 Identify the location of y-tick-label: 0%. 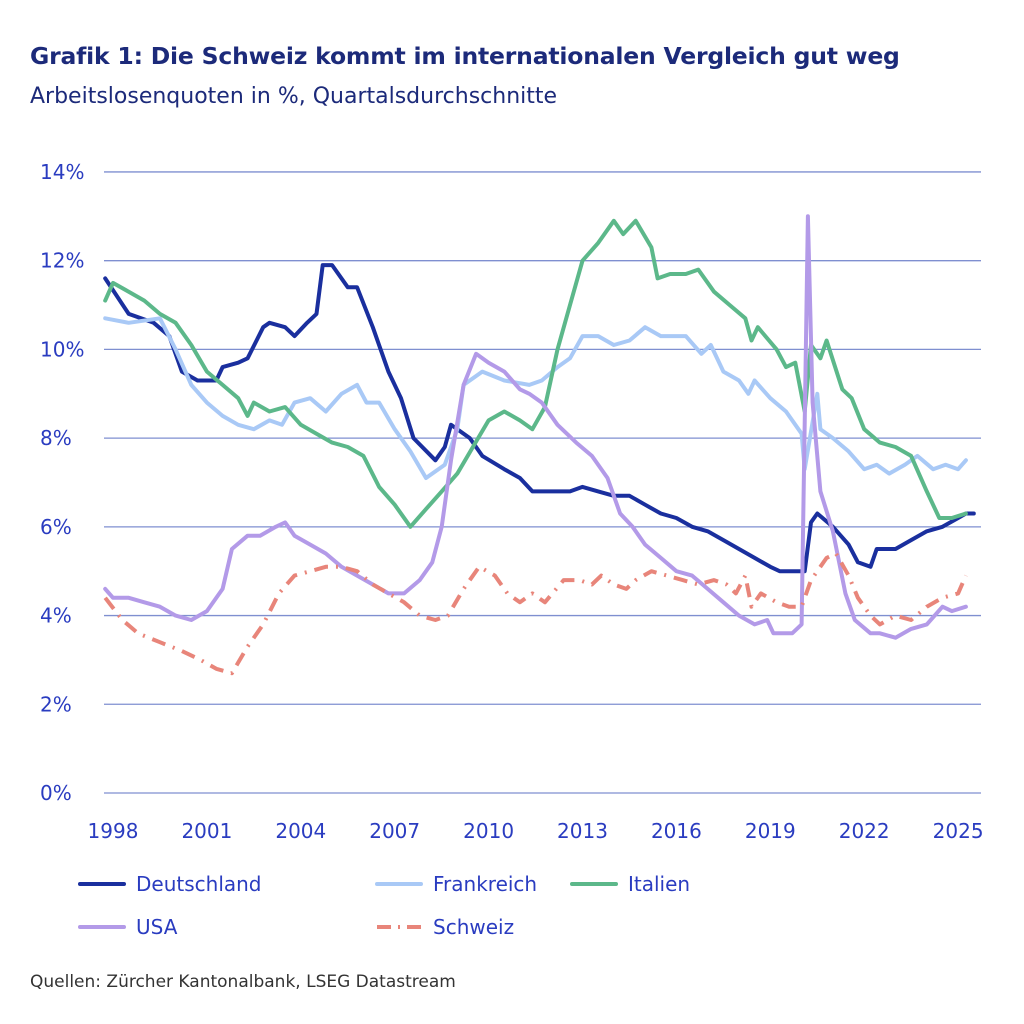
(56, 793).